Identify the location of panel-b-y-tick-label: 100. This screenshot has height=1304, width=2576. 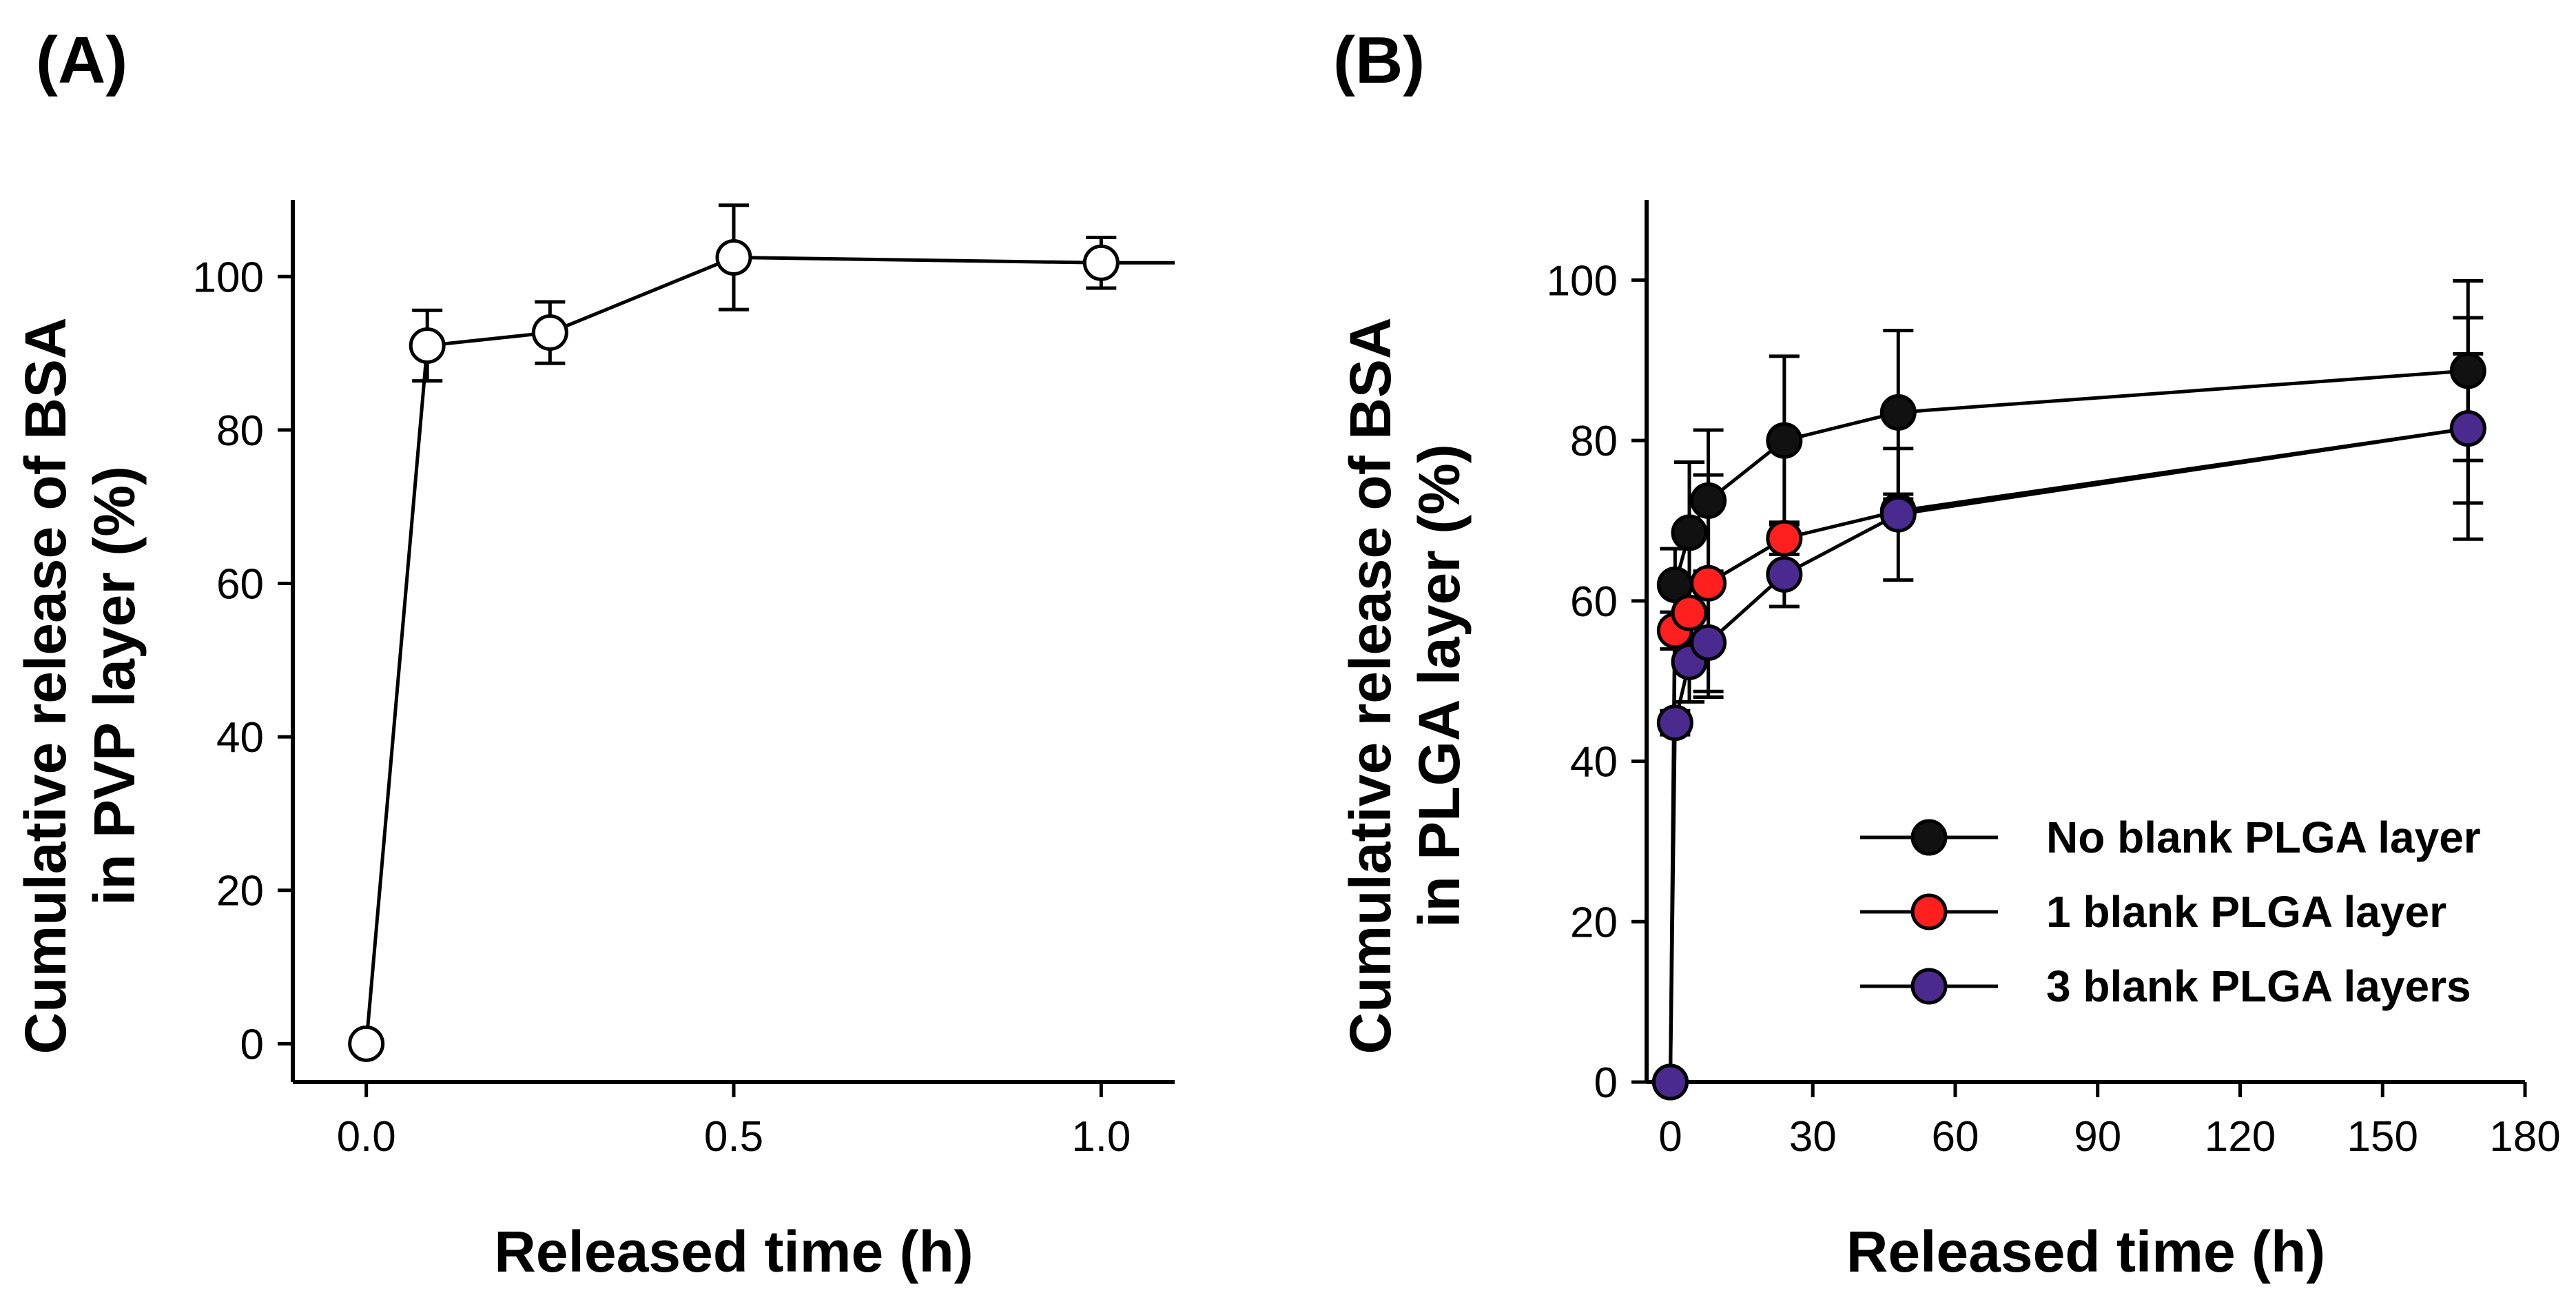
(1582, 281).